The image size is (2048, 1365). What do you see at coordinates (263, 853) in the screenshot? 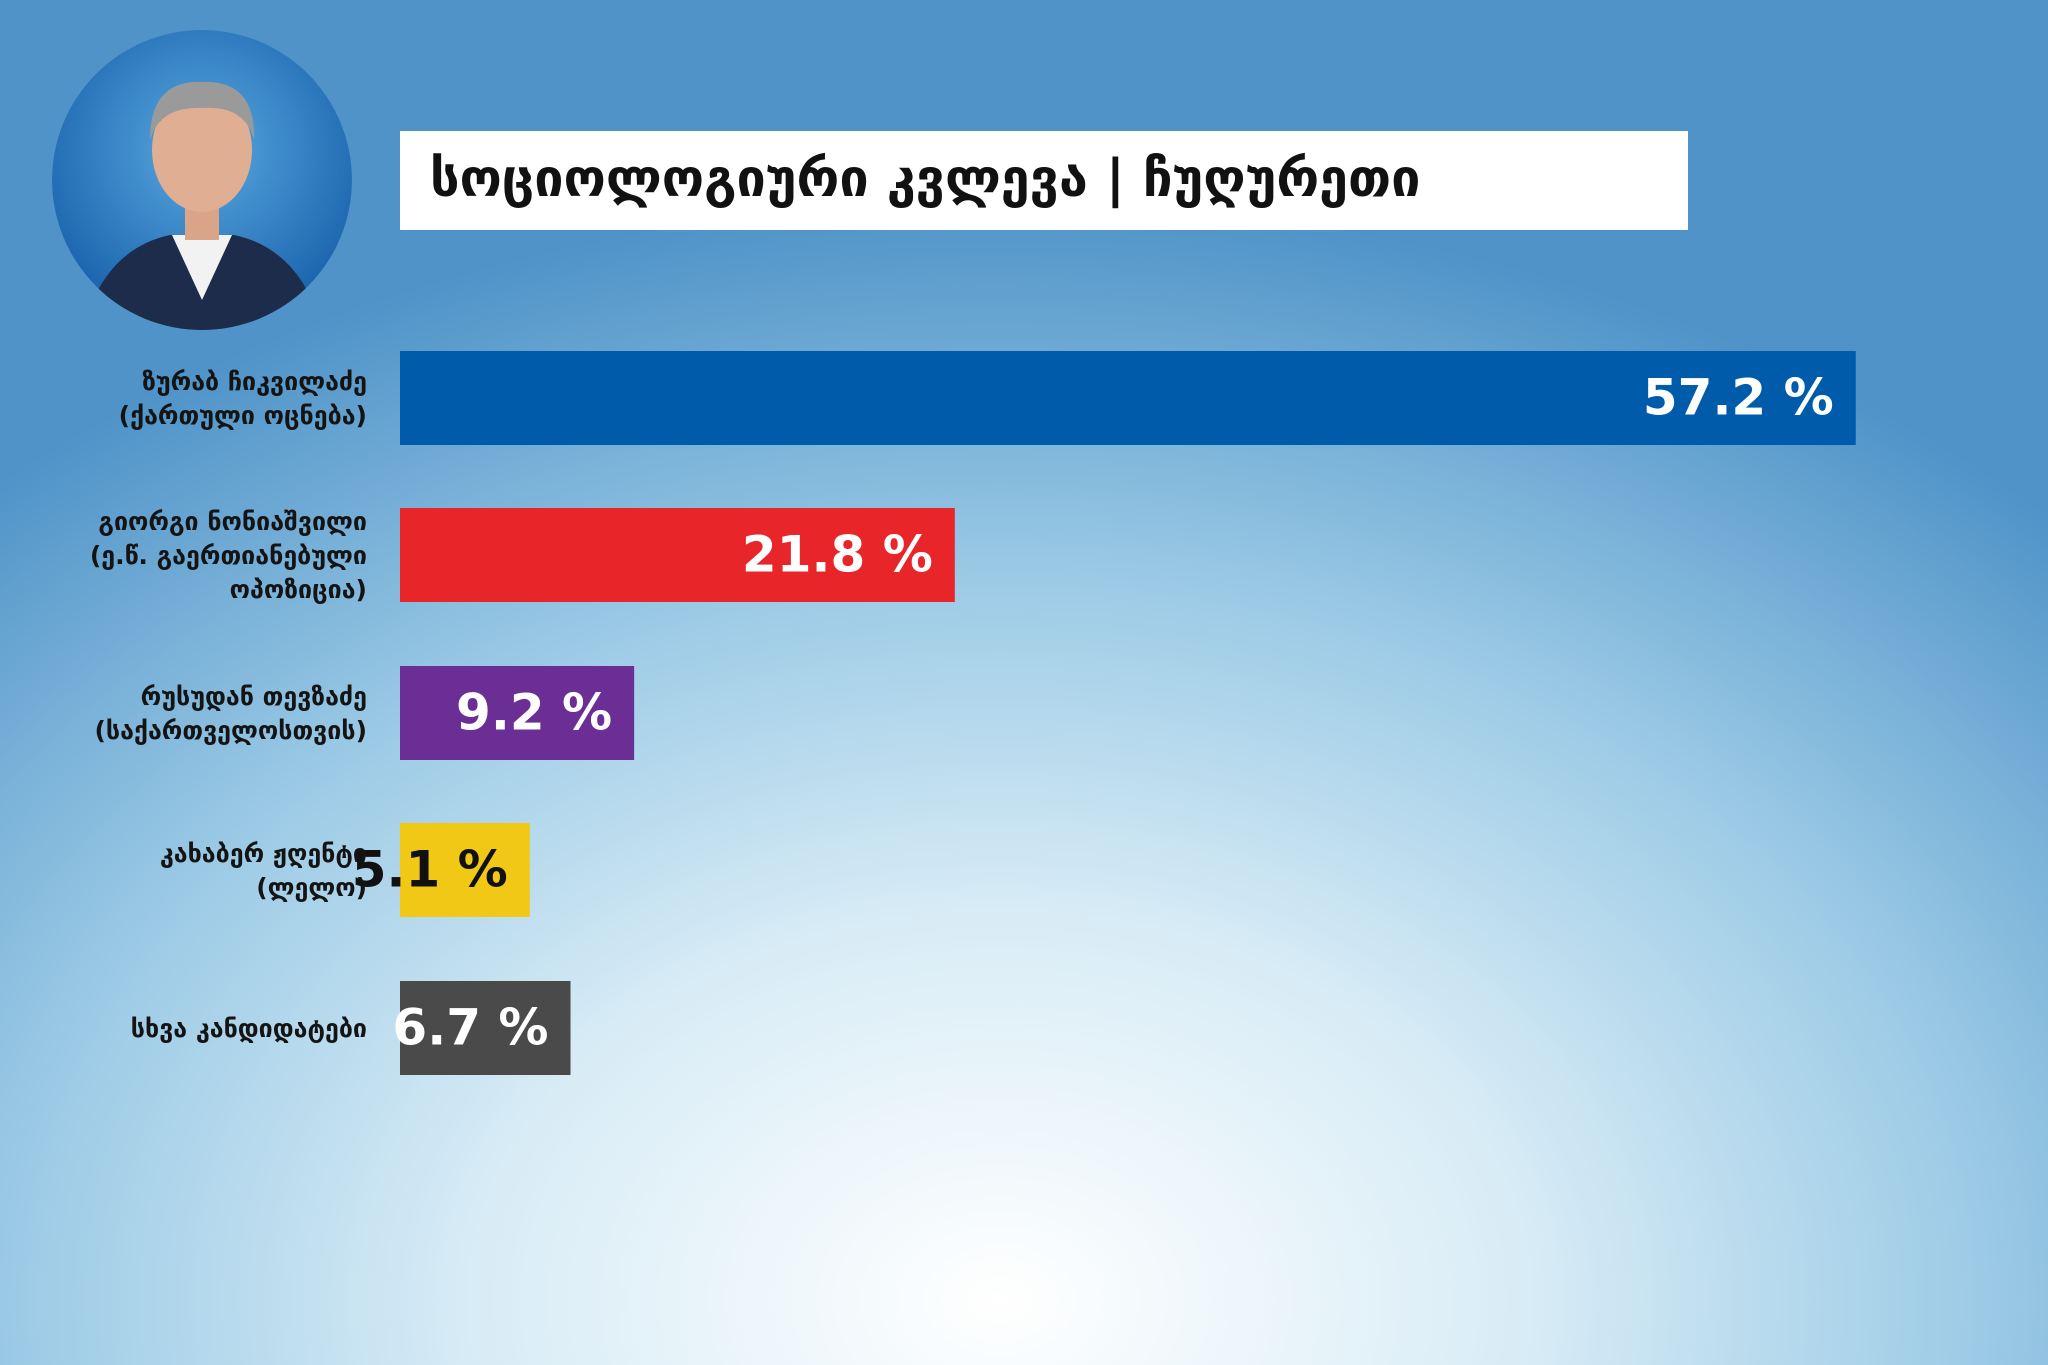
I see `category-line: კახაბერ ჟღენტი` at bounding box center [263, 853].